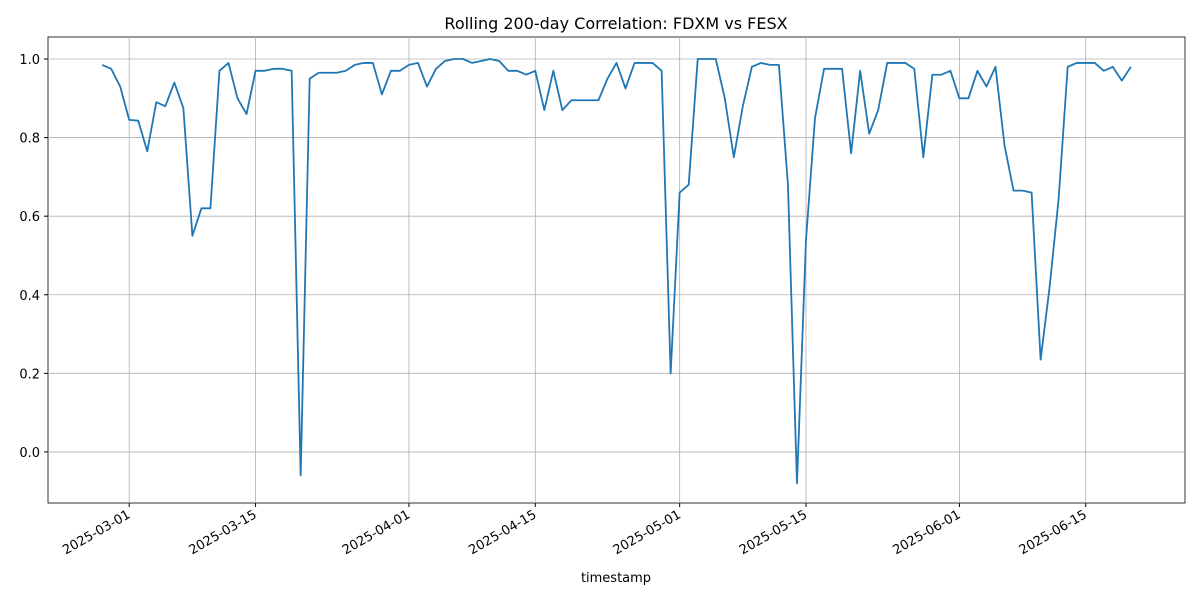 The height and width of the screenshot is (600, 1200). What do you see at coordinates (926, 532) in the screenshot?
I see `x-tick-label: 2025-06-01` at bounding box center [926, 532].